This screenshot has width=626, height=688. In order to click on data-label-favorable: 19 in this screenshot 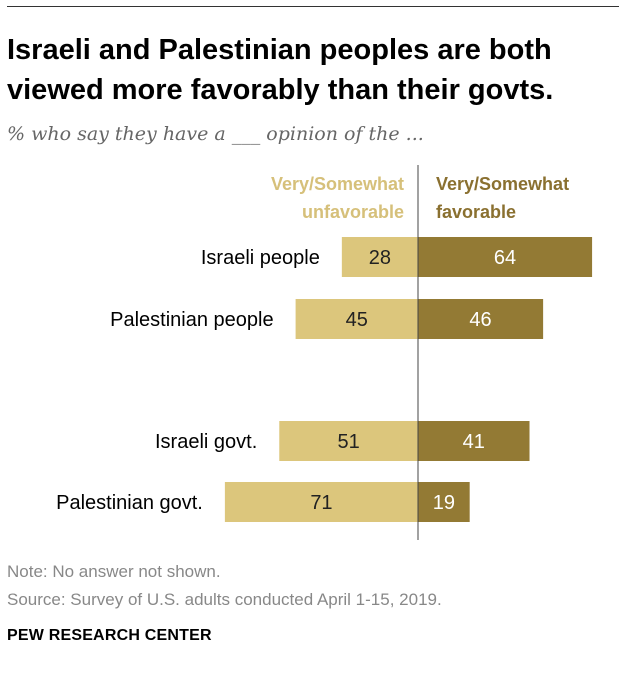, I will do `click(444, 503)`.